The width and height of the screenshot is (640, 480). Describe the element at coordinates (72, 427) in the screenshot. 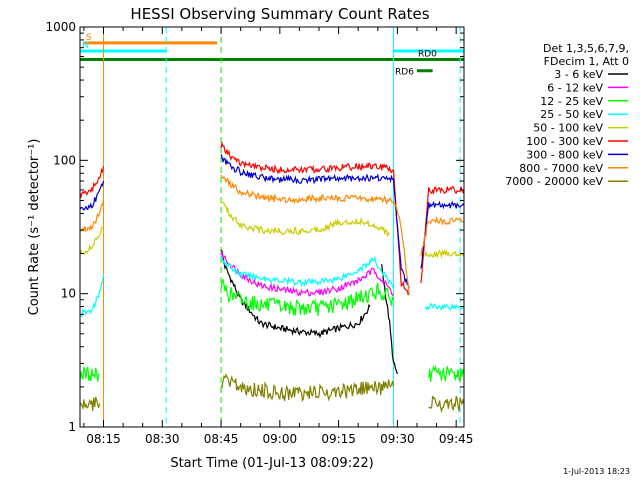

I see `y-tick-label: 1` at that location.